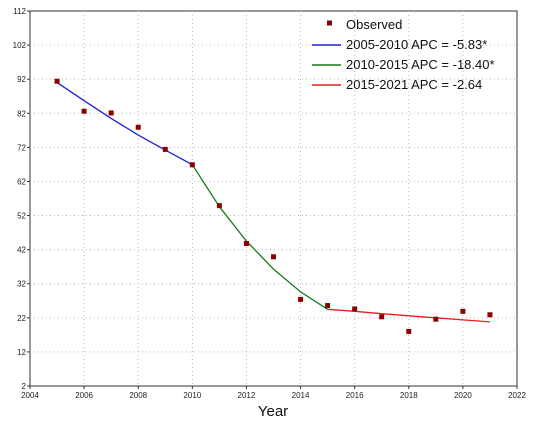 The height and width of the screenshot is (423, 533). I want to click on y-tick-label: 82, so click(21, 113).